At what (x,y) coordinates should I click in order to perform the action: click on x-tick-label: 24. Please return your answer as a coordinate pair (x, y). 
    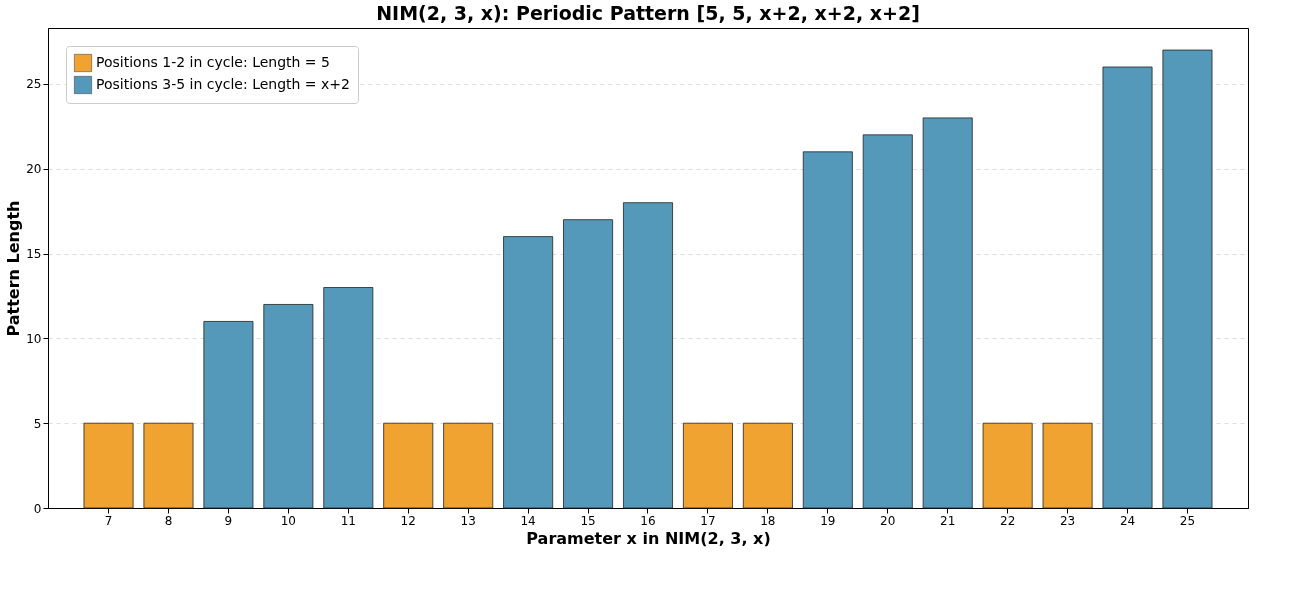
    Looking at the image, I should click on (1127, 520).